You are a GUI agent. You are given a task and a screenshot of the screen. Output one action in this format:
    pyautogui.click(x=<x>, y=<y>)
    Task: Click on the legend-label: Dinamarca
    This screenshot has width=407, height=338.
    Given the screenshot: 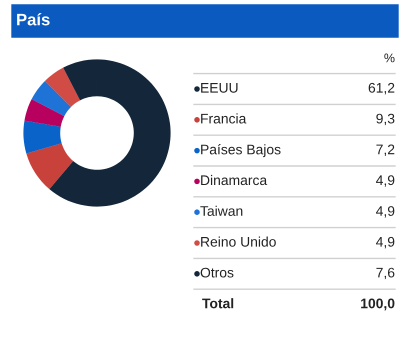 What is the action you would take?
    pyautogui.click(x=234, y=180)
    